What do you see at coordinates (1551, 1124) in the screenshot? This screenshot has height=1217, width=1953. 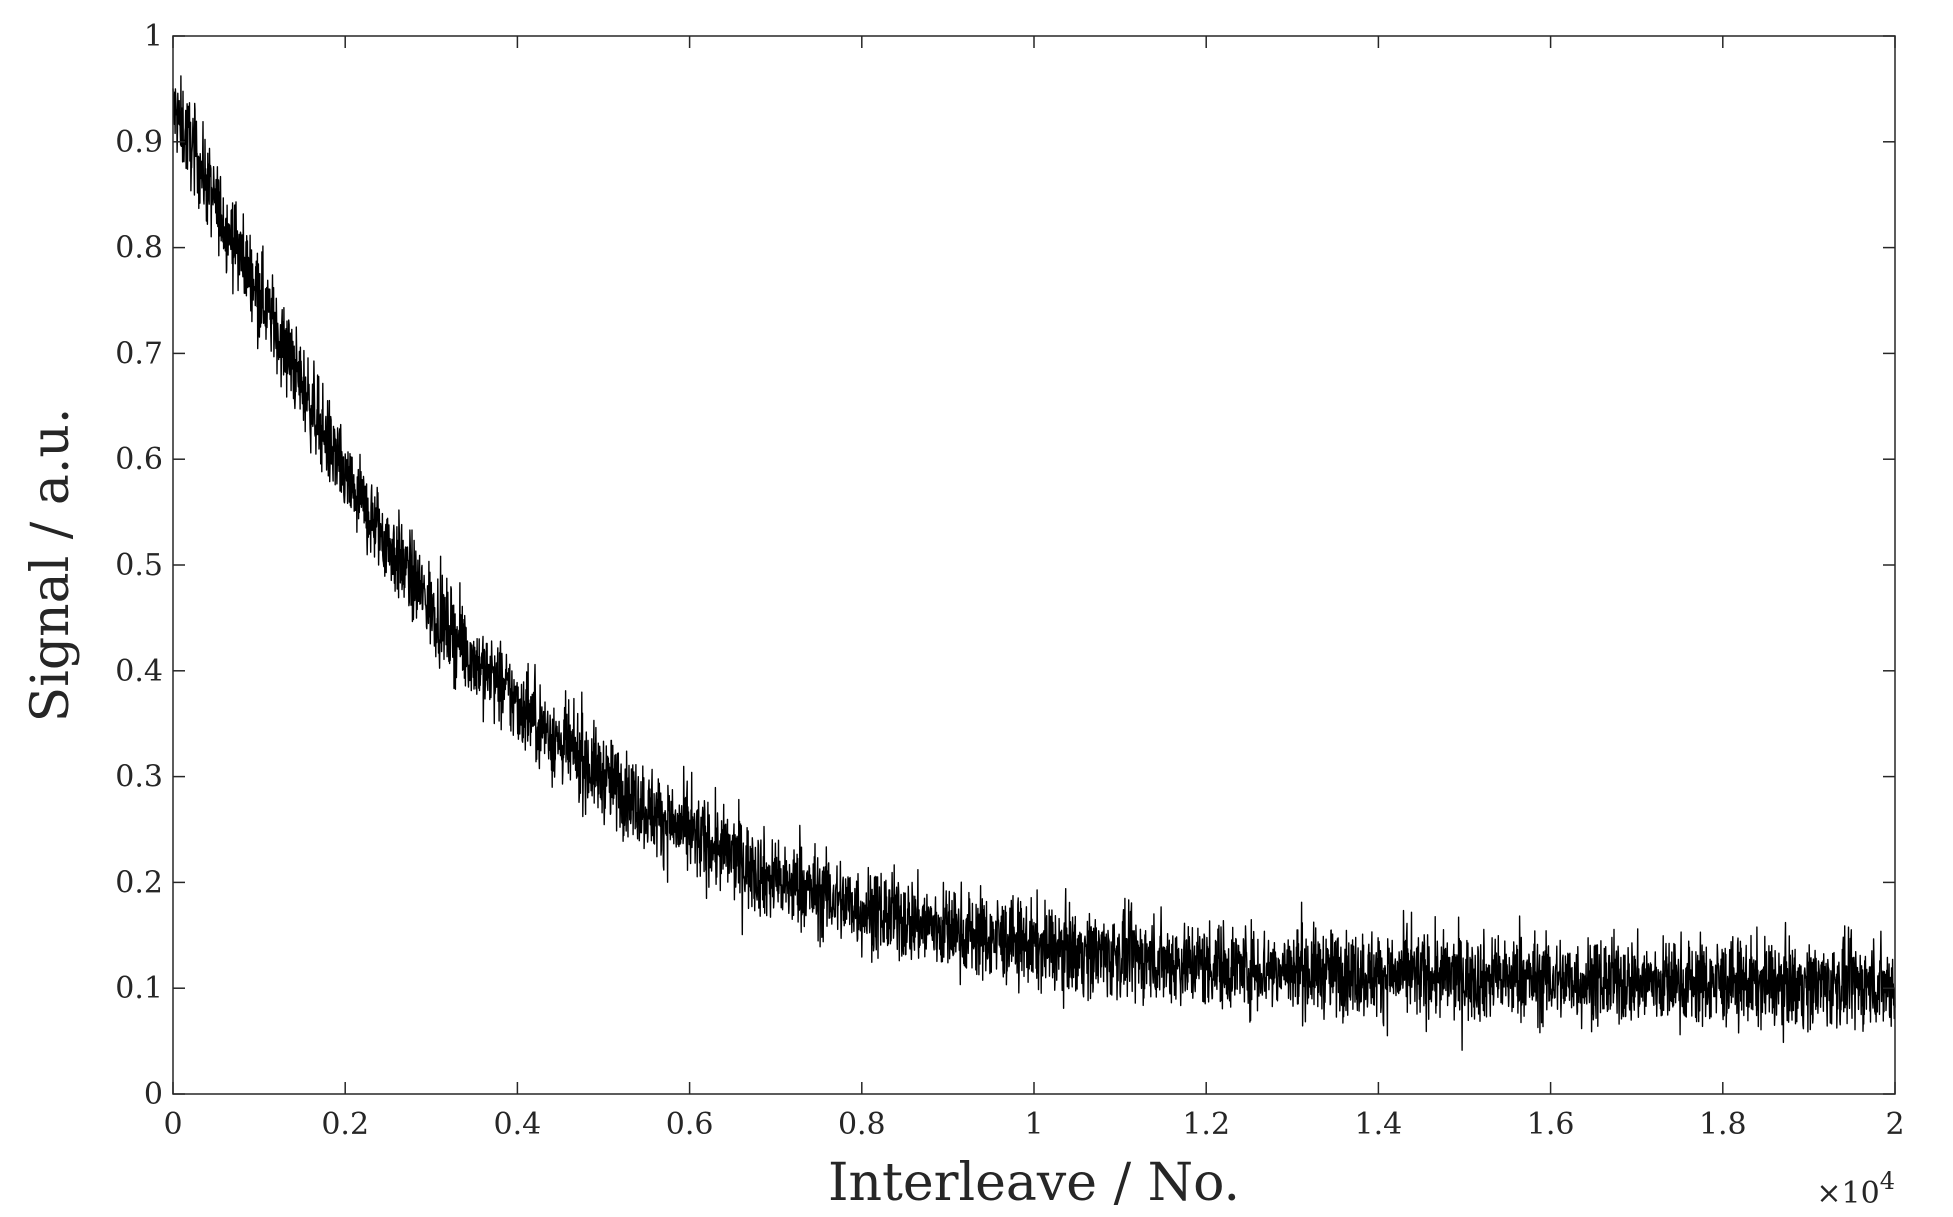 I see `x-tick-label: 1.6` at bounding box center [1551, 1124].